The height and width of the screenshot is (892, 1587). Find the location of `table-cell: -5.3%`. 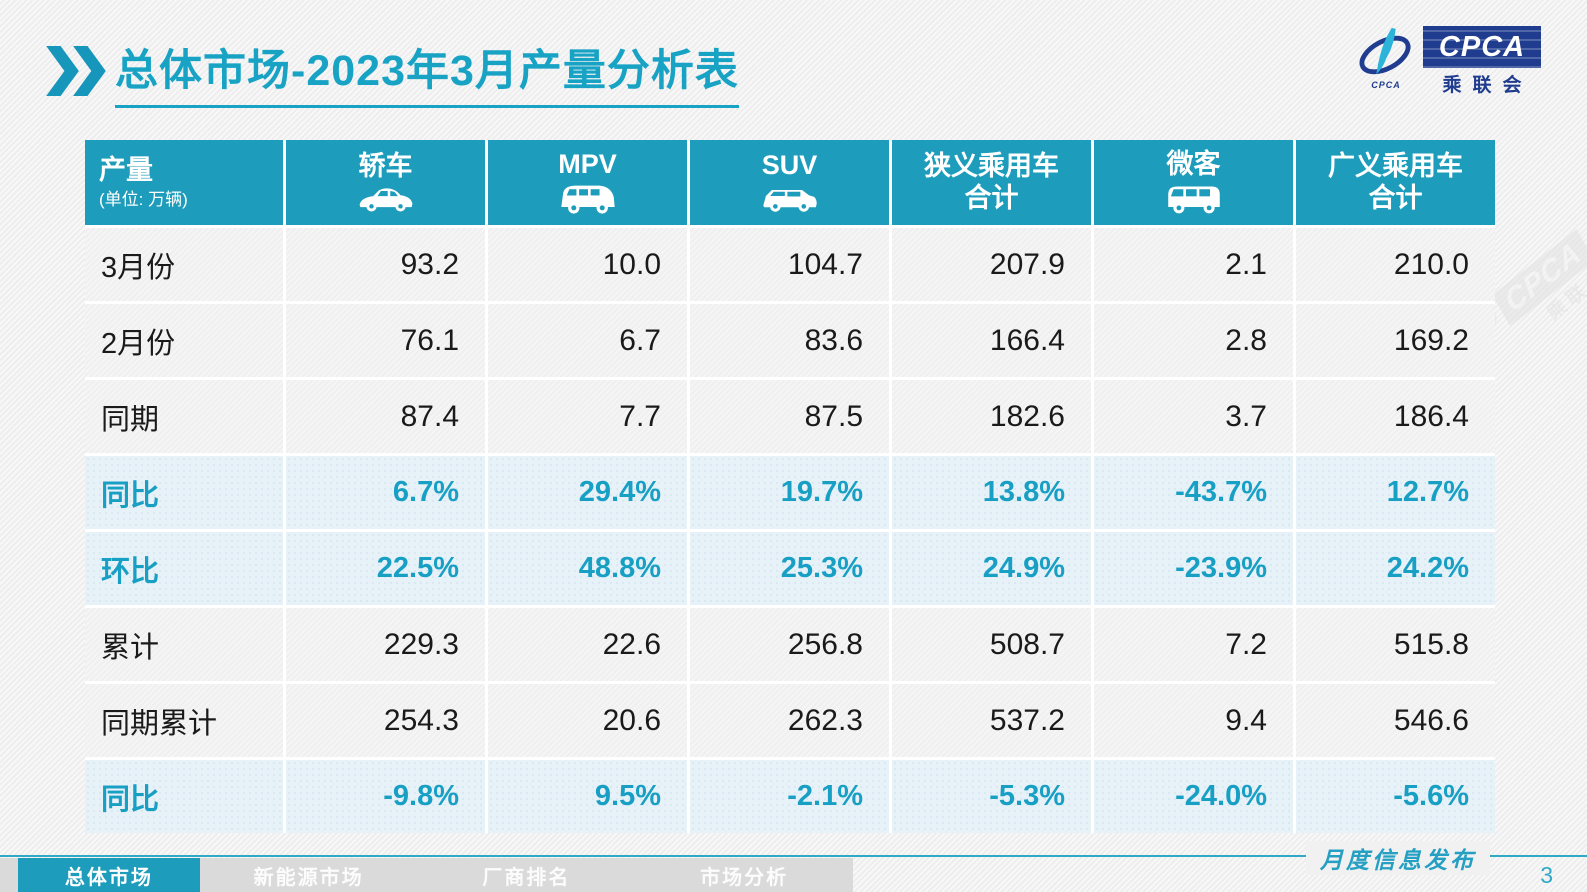

table-cell: -5.3% is located at coordinates (991, 796).